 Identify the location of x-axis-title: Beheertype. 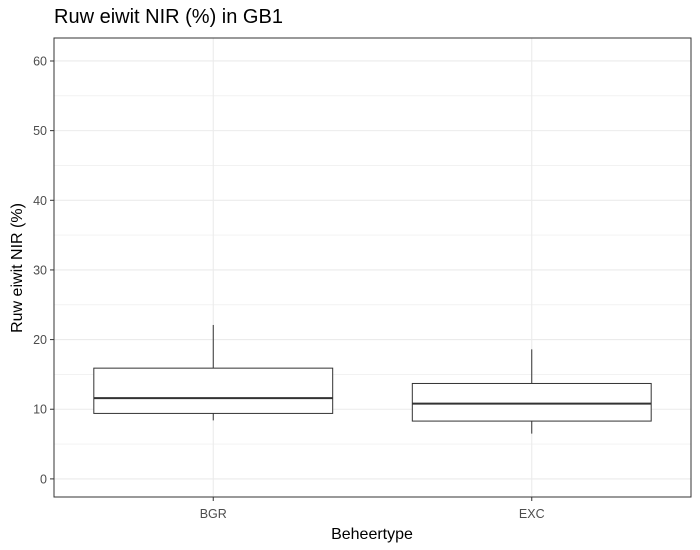
(372, 534).